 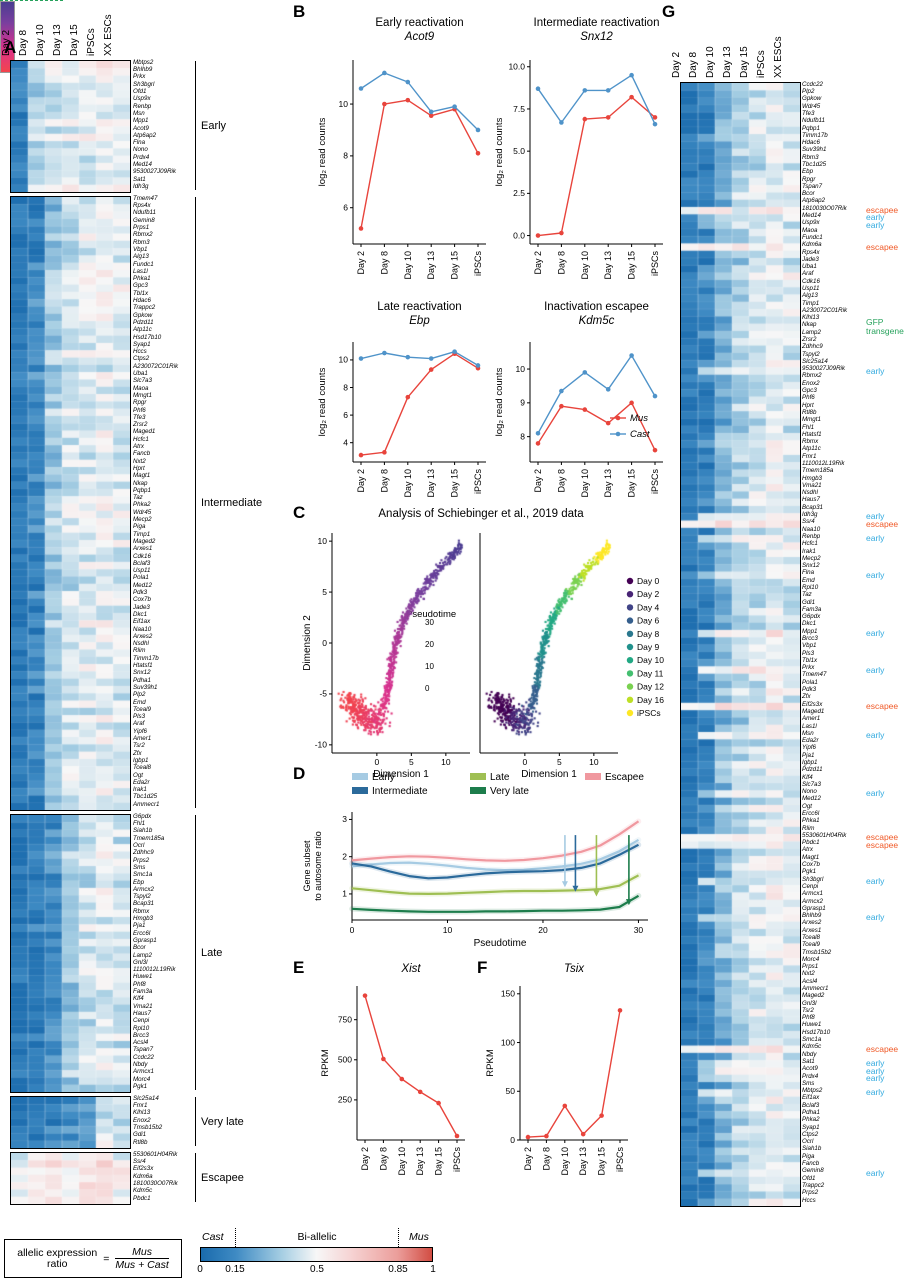 What do you see at coordinates (143, 1006) in the screenshot?
I see `gene-label: Vma21` at bounding box center [143, 1006].